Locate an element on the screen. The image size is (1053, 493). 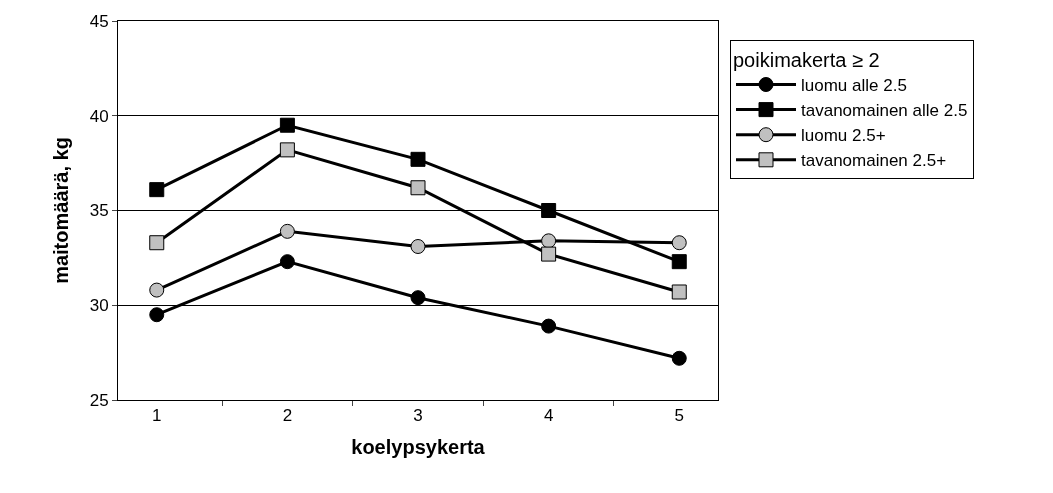
x-tick-label: 4 is located at coordinates (548, 416).